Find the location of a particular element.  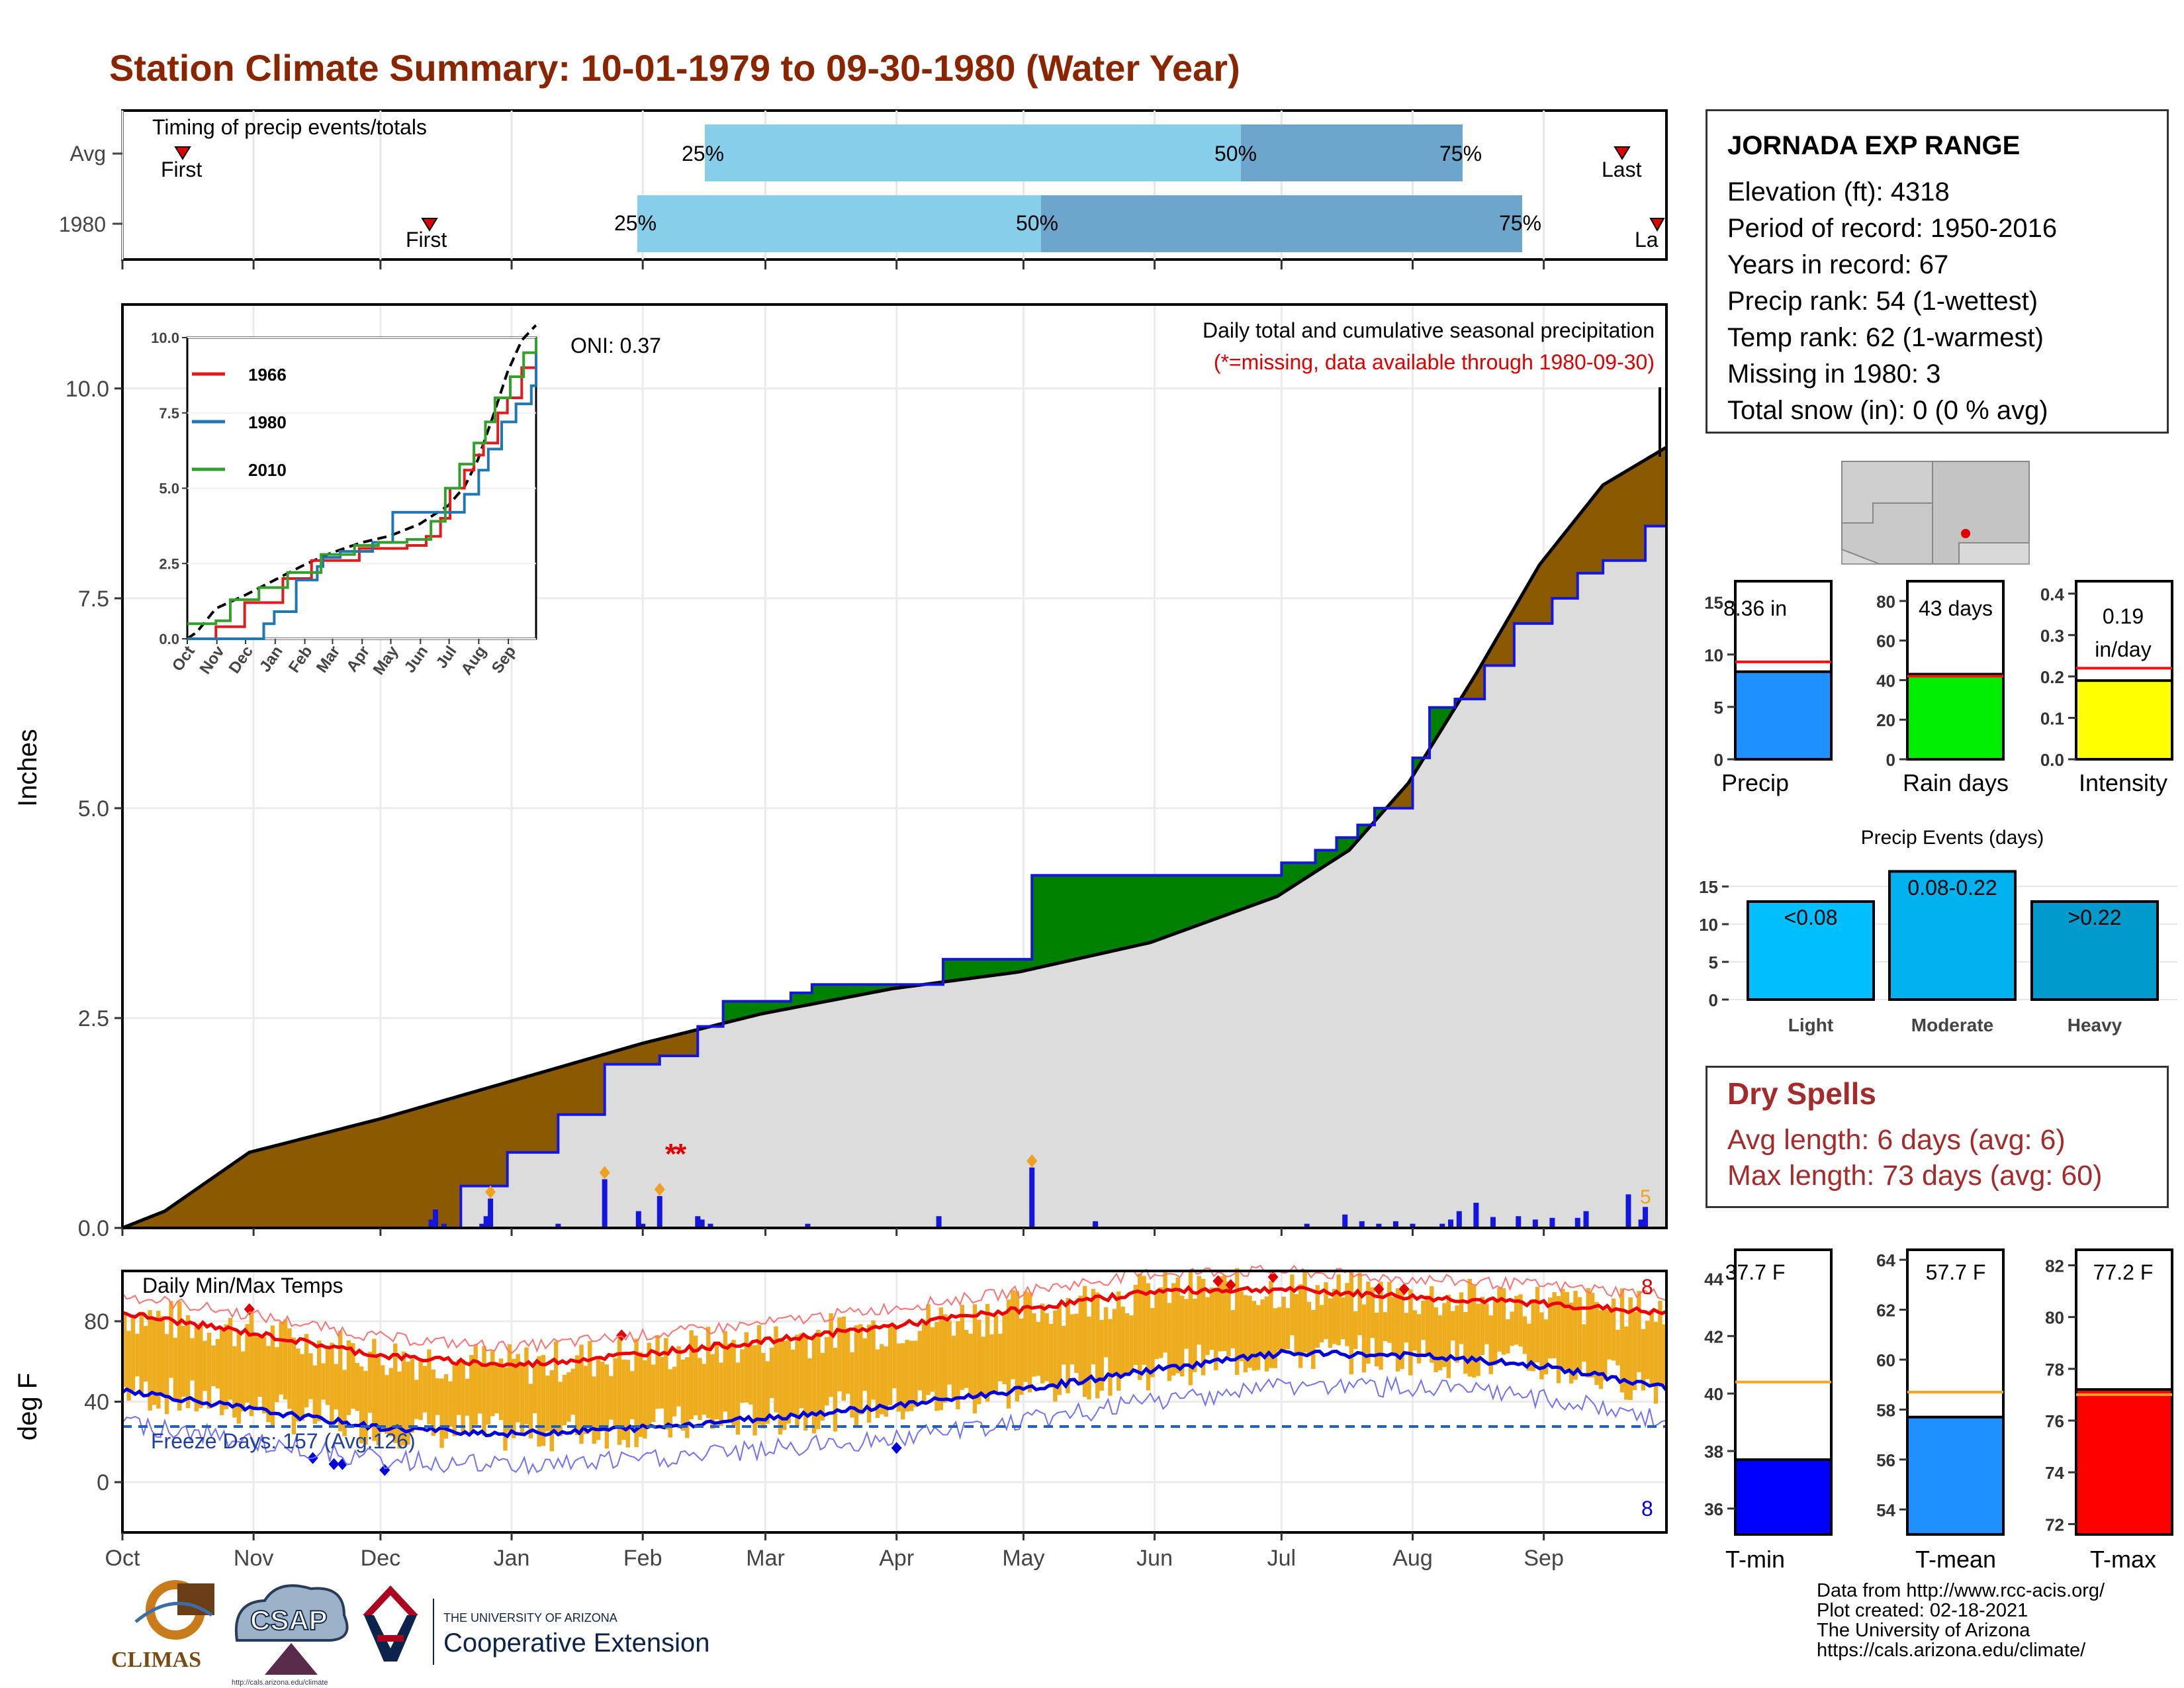

inset-series-line-1966 is located at coordinates (362, 489).